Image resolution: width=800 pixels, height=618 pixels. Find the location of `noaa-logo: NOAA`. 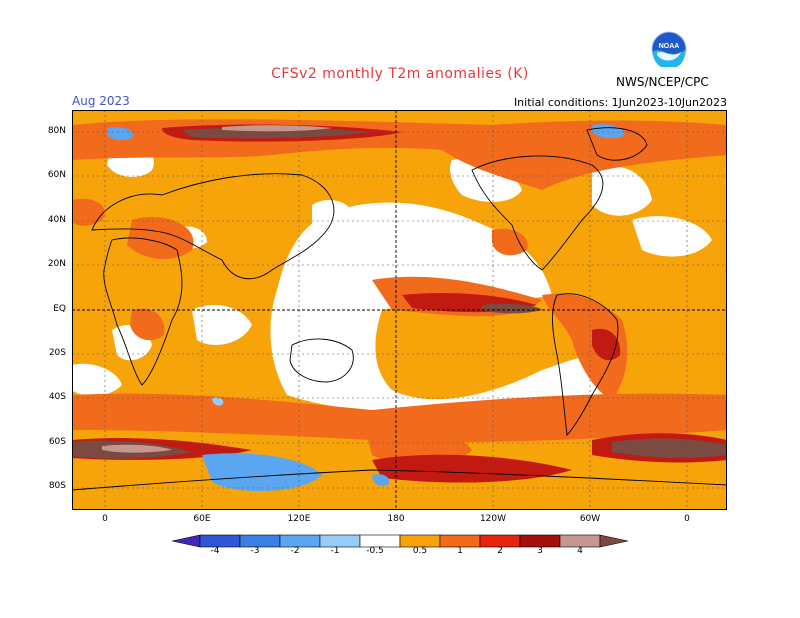

noaa-logo: NOAA is located at coordinates (669, 49).